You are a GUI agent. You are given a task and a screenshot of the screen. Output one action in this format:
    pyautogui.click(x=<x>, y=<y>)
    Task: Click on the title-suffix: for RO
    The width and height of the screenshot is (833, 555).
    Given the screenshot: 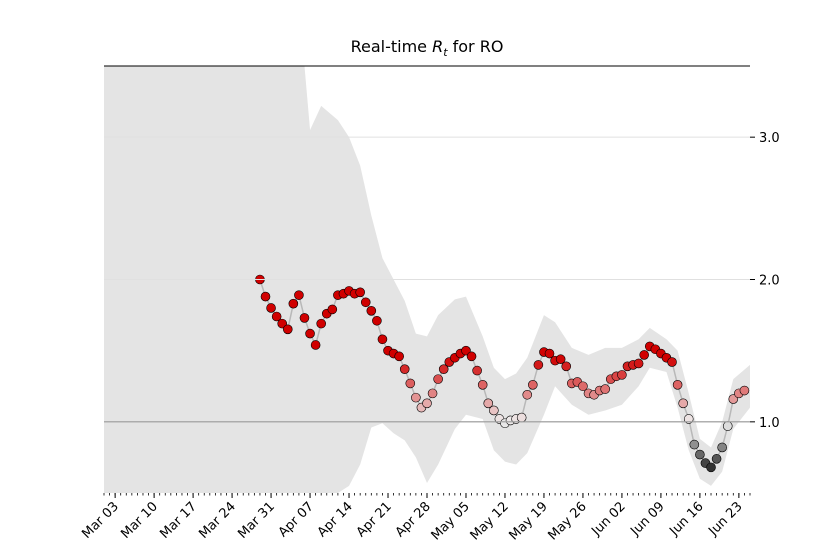 What is the action you would take?
    pyautogui.click(x=476, y=46)
    